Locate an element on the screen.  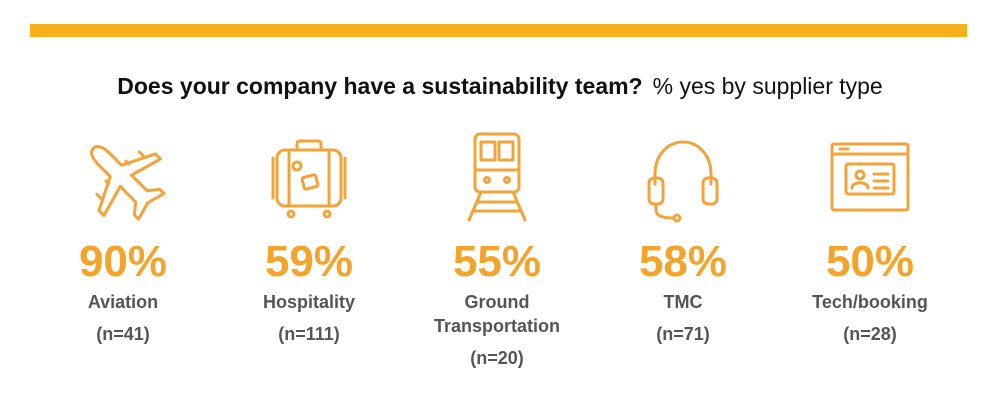
web-browser-icon is located at coordinates (870, 178).